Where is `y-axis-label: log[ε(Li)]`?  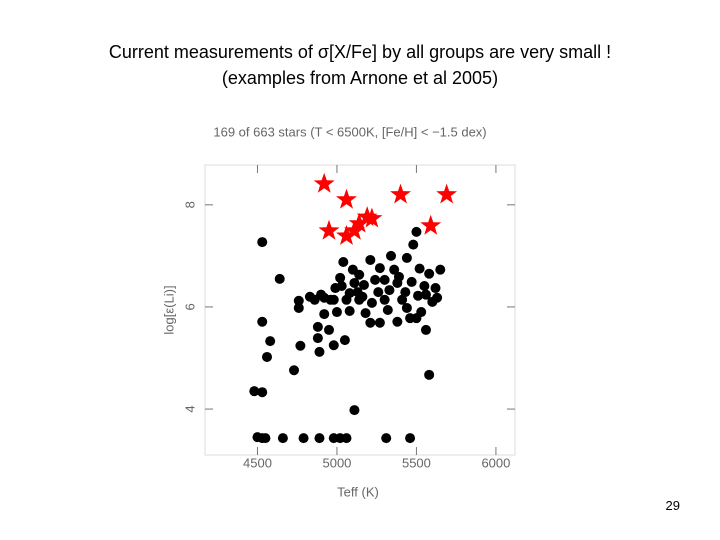 y-axis-label: log[ε(Li)] is located at coordinates (168, 309).